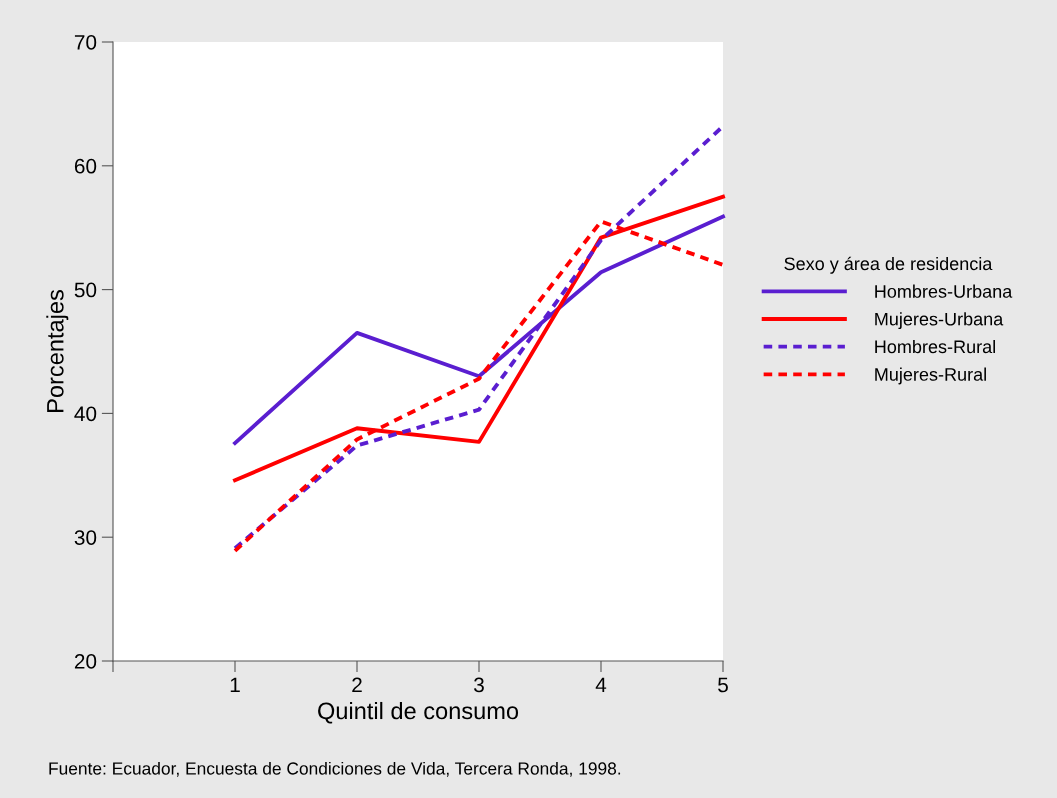  Describe the element at coordinates (85, 42) in the screenshot. I see `y-tick-label: 70` at that location.